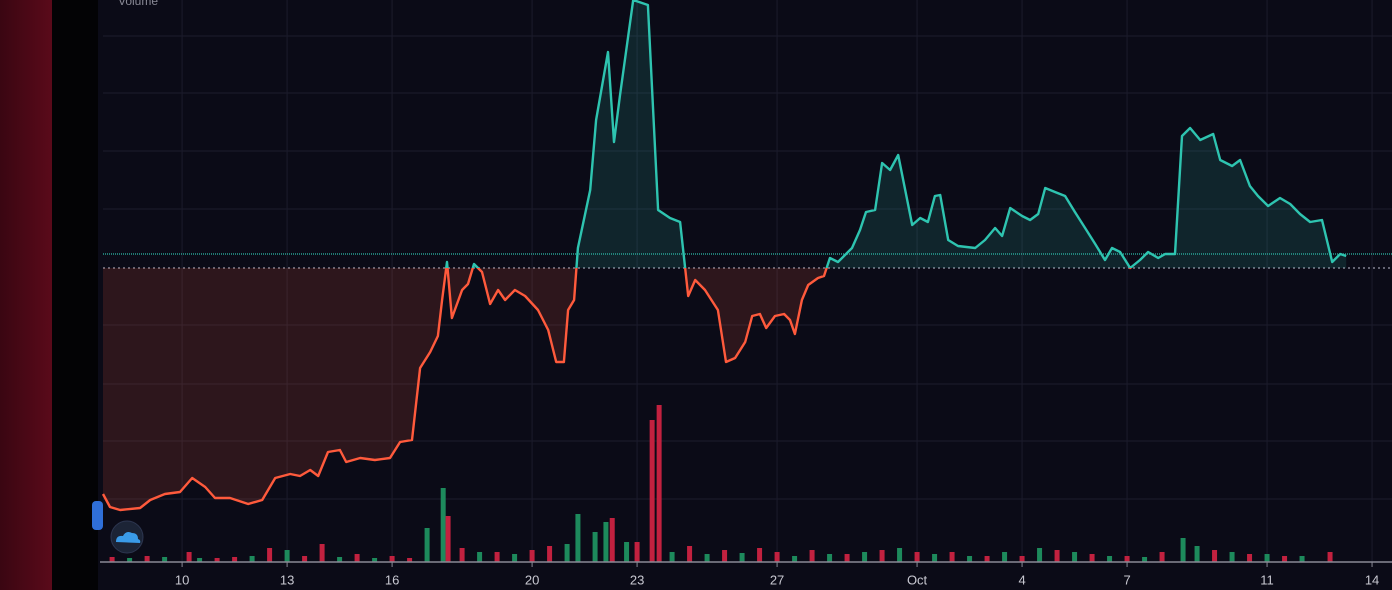 This screenshot has width=1392, height=590. What do you see at coordinates (1021, 579) in the screenshot?
I see `x-tick-label: 4` at bounding box center [1021, 579].